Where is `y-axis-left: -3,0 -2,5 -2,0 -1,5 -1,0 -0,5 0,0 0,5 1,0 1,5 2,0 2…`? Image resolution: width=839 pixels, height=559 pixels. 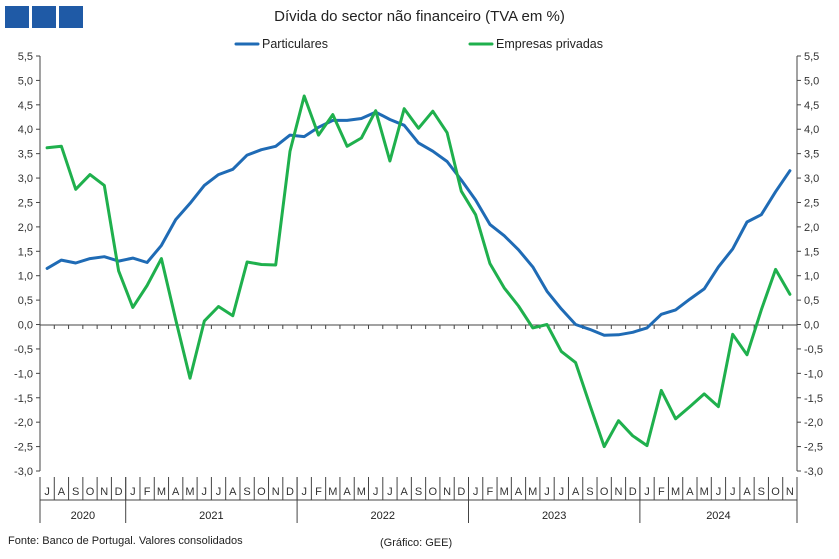
y-axis-left: -3,0 -2,5 -2,0 -1,5 -1,0 -0,5 0,0 0,5 1,0 1,5 2,0 2… is located at coordinates (27, 264).